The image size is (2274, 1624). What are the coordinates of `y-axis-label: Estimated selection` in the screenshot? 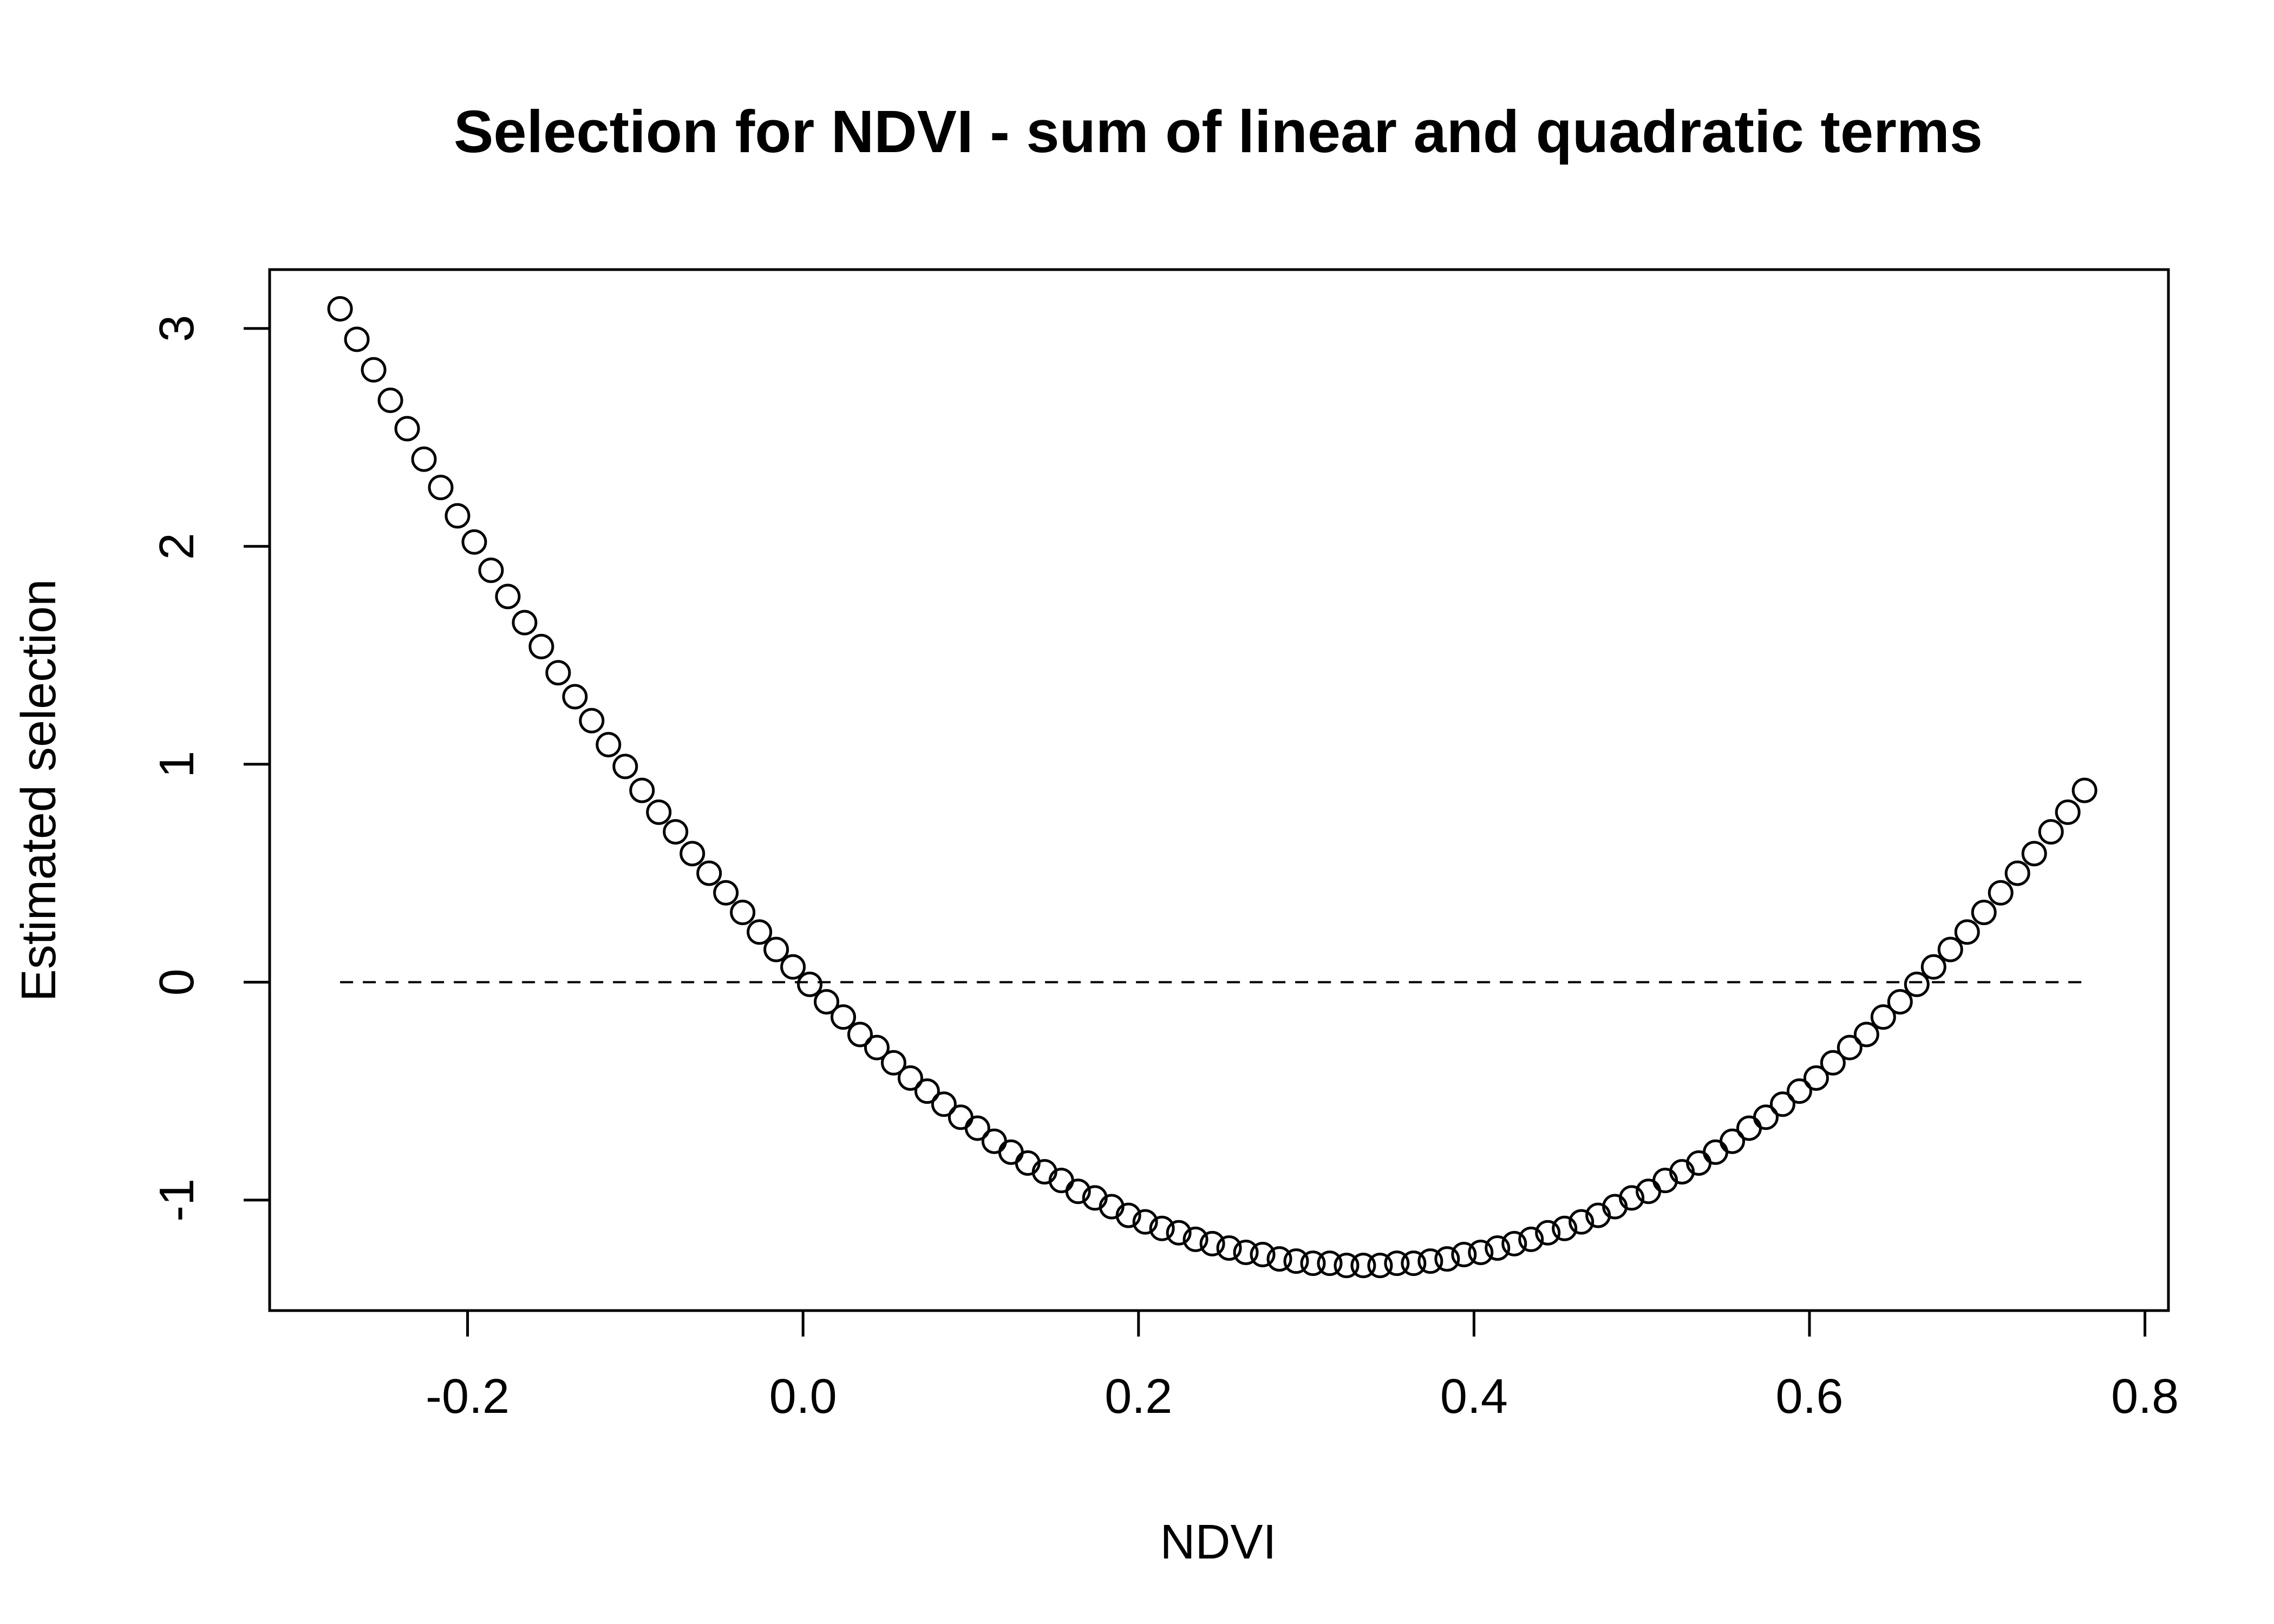 It's located at (39, 790).